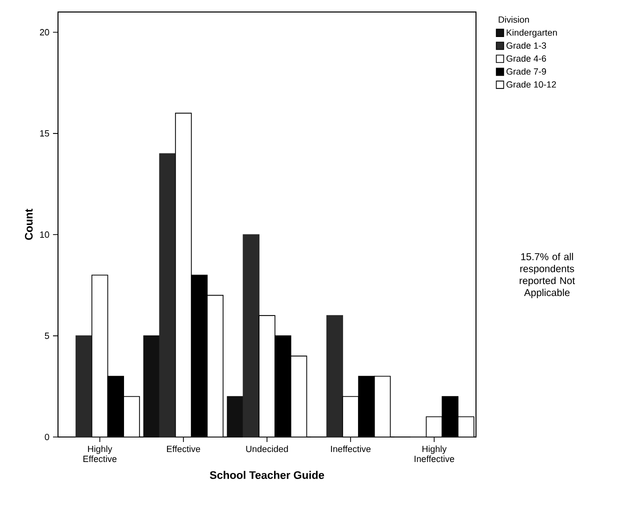  I want to click on y-axis-title: Count, so click(28, 224).